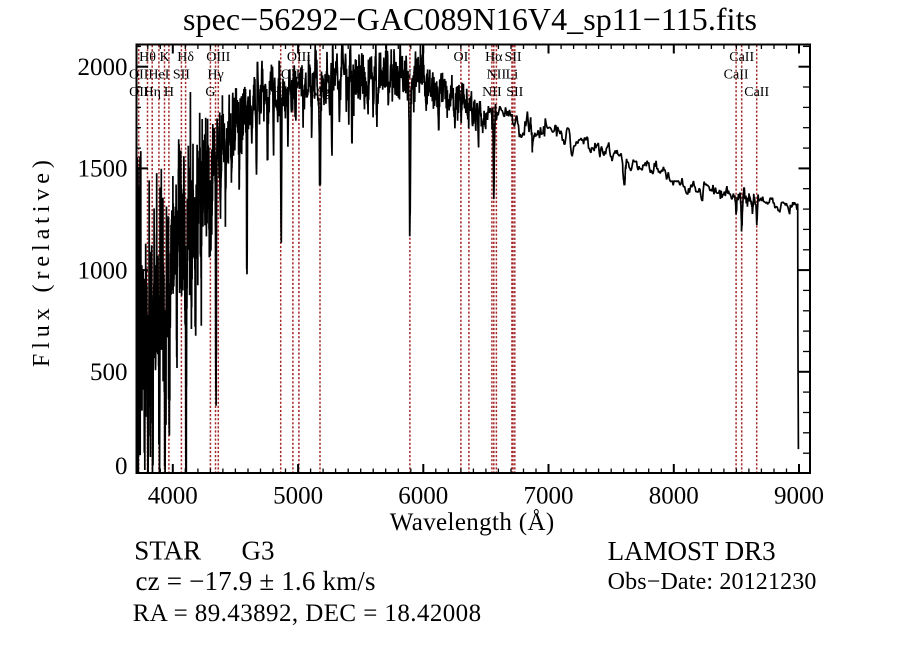 This screenshot has width=900, height=649. I want to click on svg-text: 1500, so click(103, 169).